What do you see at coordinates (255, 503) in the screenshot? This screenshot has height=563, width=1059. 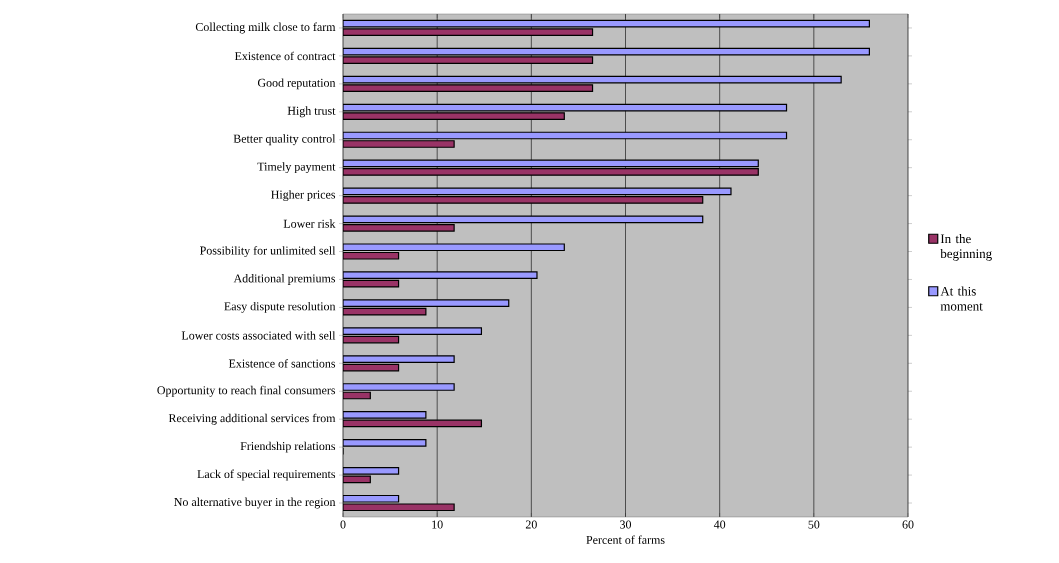 I see `y-tick-label: No alternative buyer in the region` at bounding box center [255, 503].